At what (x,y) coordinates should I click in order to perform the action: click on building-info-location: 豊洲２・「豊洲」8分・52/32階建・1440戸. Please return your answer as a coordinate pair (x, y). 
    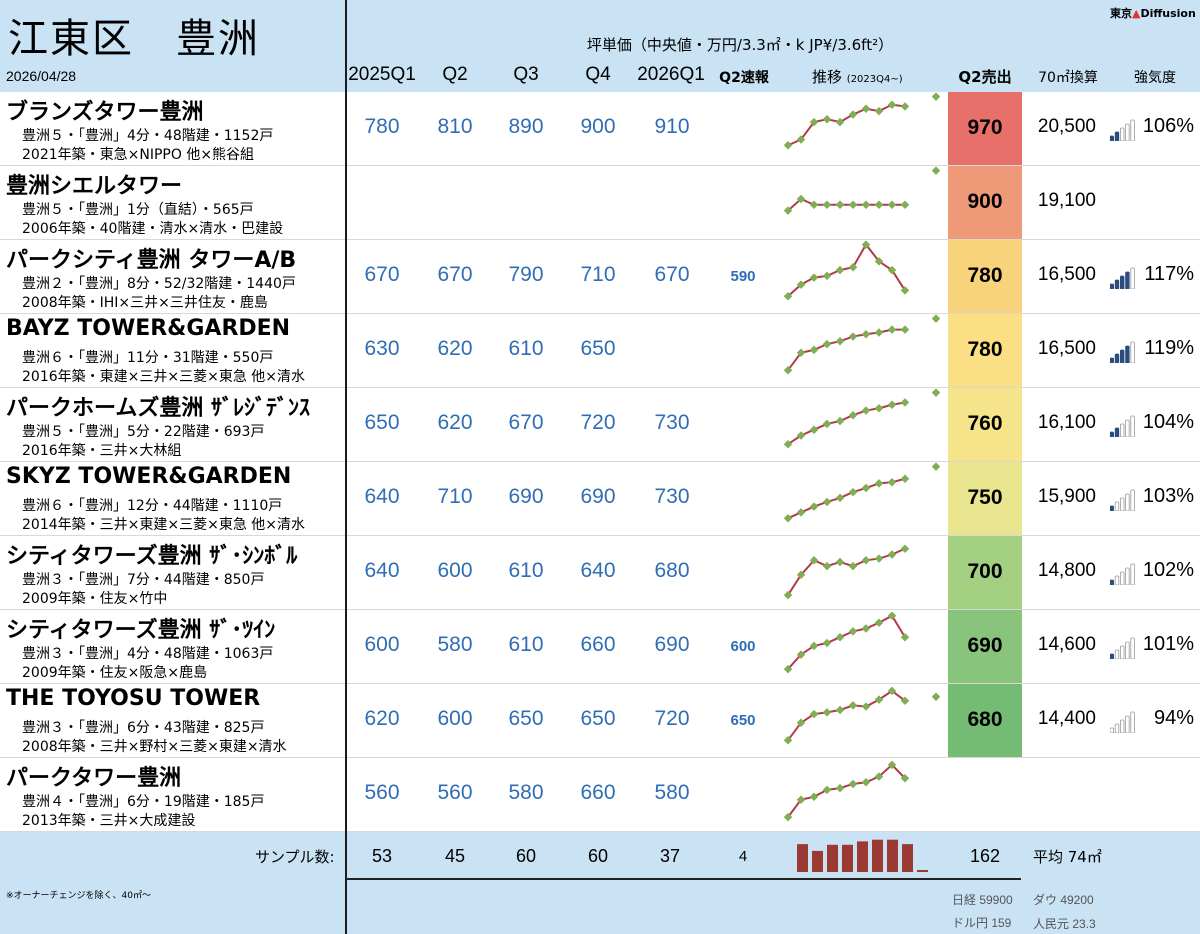
    Looking at the image, I should click on (159, 284).